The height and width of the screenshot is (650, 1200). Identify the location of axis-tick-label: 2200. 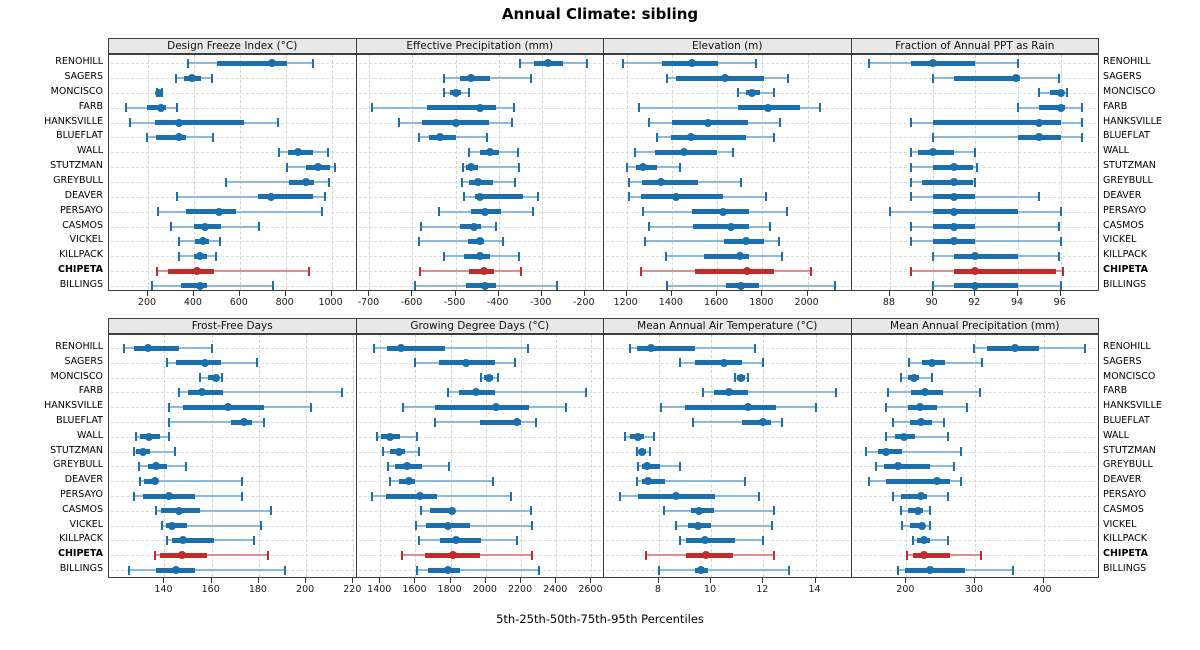
(520, 589).